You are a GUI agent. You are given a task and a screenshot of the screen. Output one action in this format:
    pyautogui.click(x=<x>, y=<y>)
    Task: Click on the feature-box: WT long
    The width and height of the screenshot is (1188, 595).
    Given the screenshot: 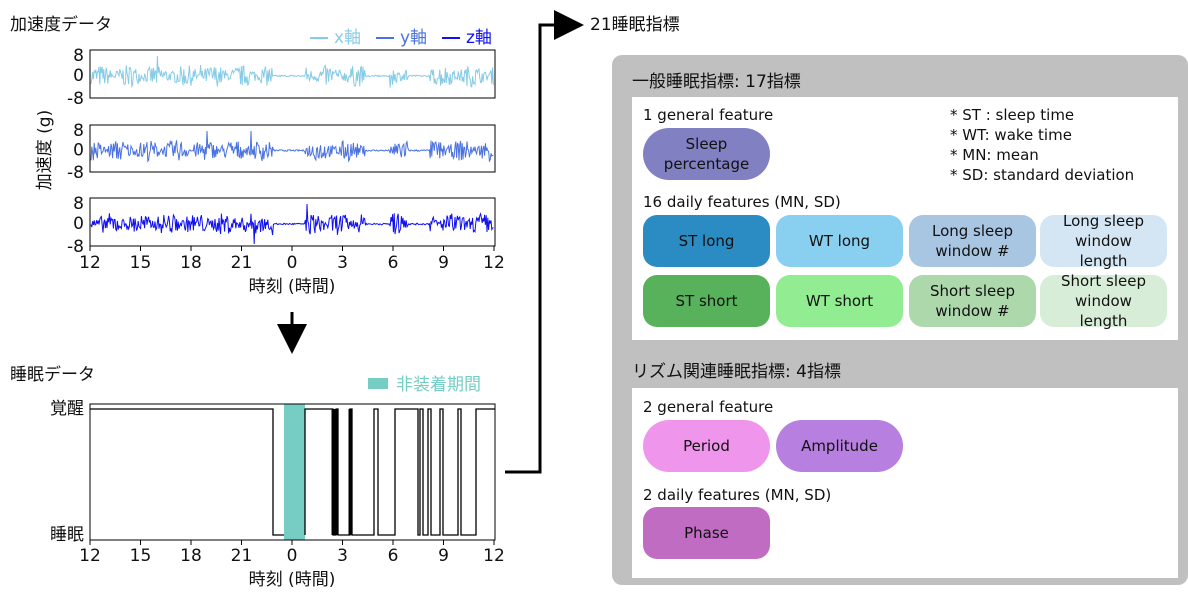 What is the action you would take?
    pyautogui.click(x=839, y=241)
    